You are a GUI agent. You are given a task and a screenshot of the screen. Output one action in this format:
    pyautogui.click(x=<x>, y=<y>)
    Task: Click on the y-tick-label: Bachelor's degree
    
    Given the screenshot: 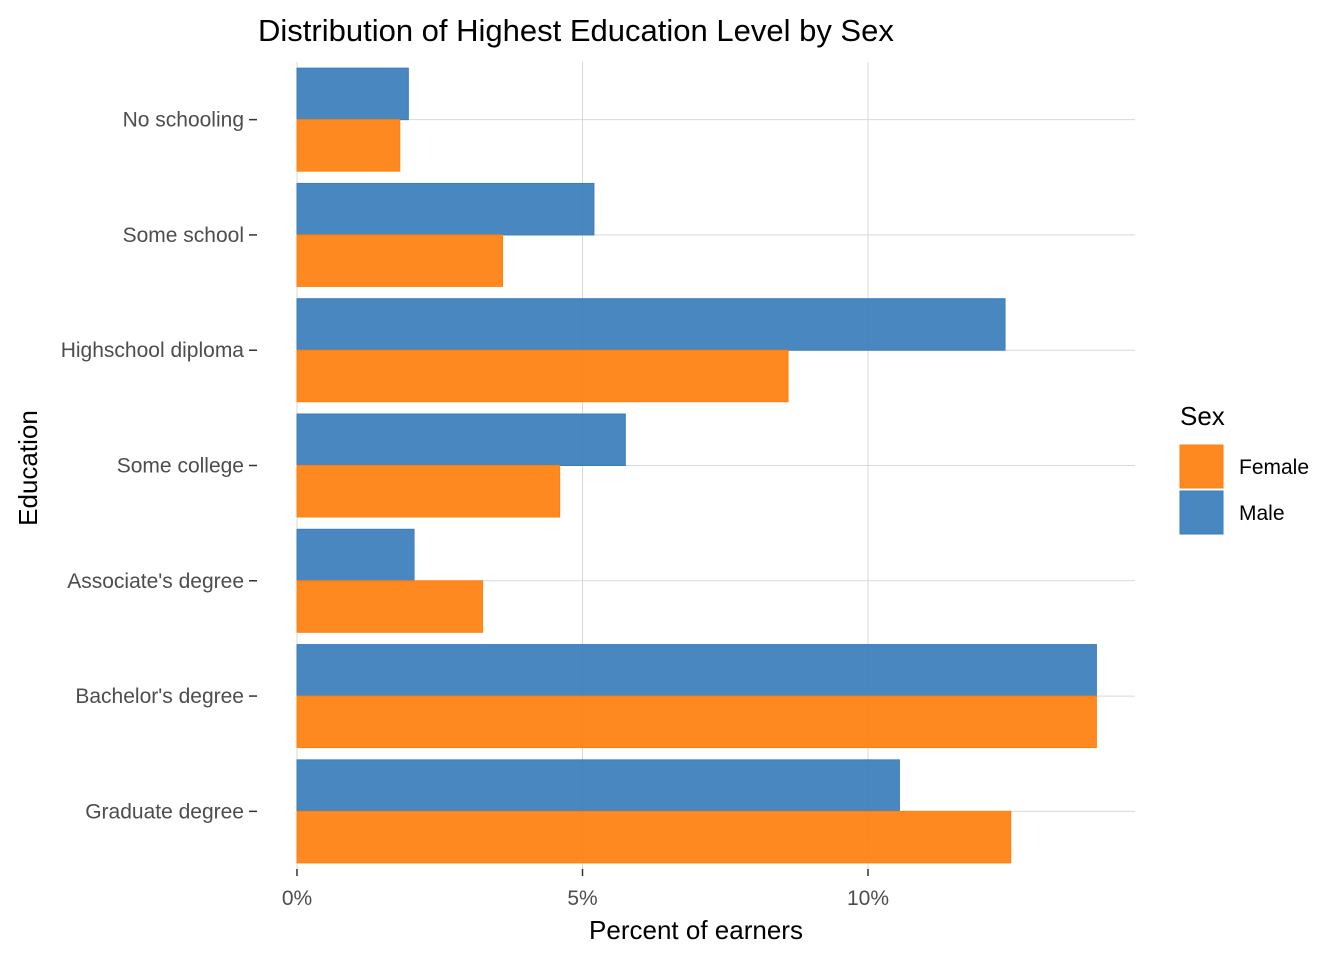 What is the action you would take?
    pyautogui.click(x=159, y=696)
    